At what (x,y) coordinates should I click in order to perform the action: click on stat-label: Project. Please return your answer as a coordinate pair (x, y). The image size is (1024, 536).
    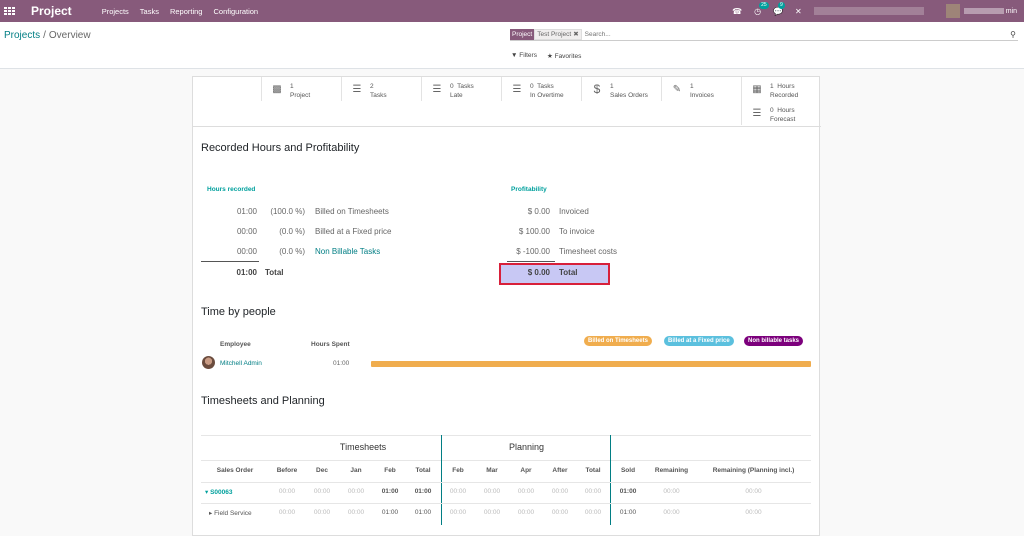
    Looking at the image, I should click on (300, 95).